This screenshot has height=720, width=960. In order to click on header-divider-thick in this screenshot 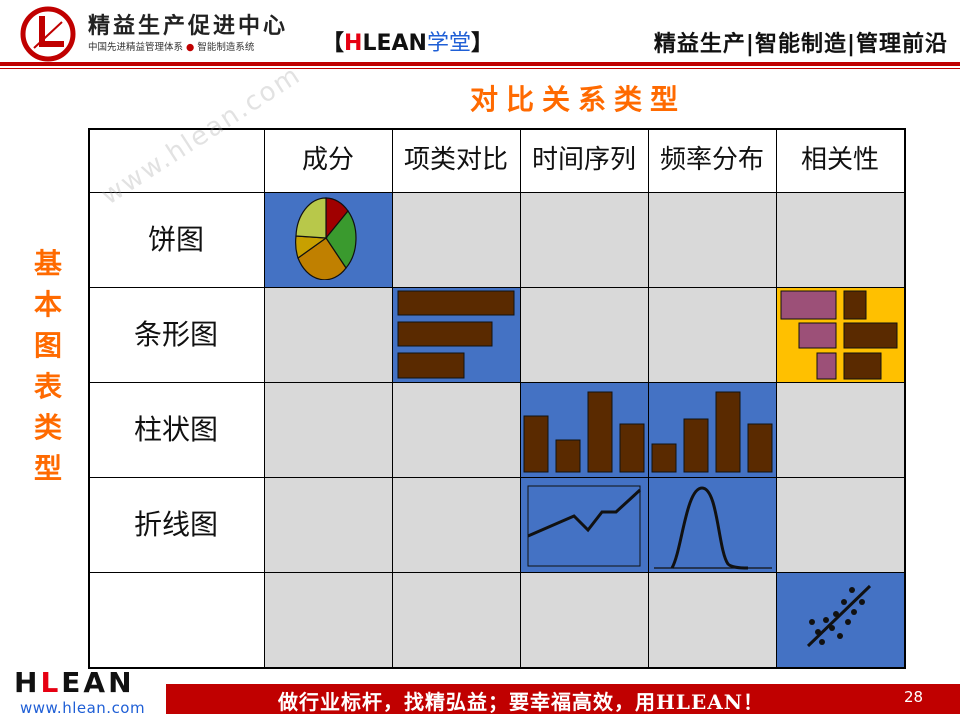, I will do `click(480, 64)`.